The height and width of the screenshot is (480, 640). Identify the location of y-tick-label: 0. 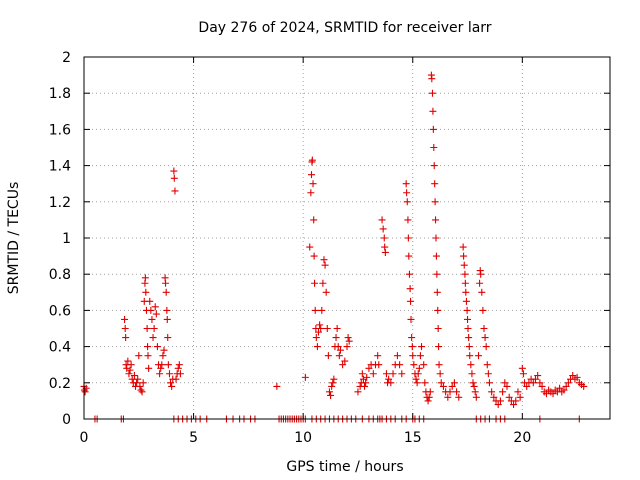
(66, 420).